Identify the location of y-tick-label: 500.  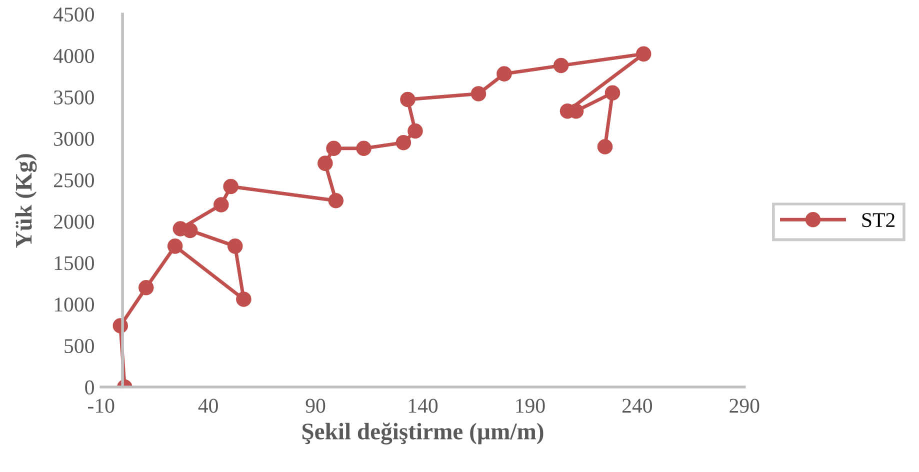
(79, 346).